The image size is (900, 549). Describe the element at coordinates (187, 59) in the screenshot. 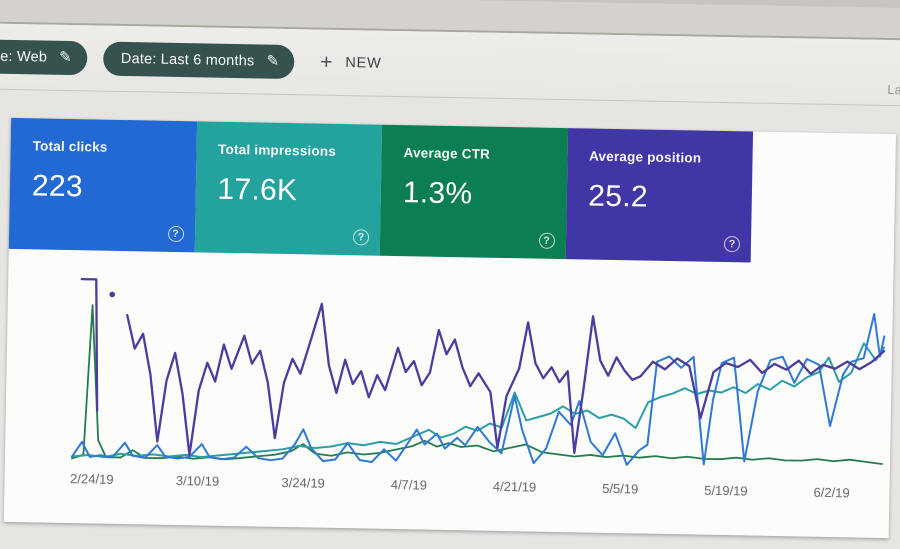

I see `filter-chip-label: Date: Last 6 months` at that location.